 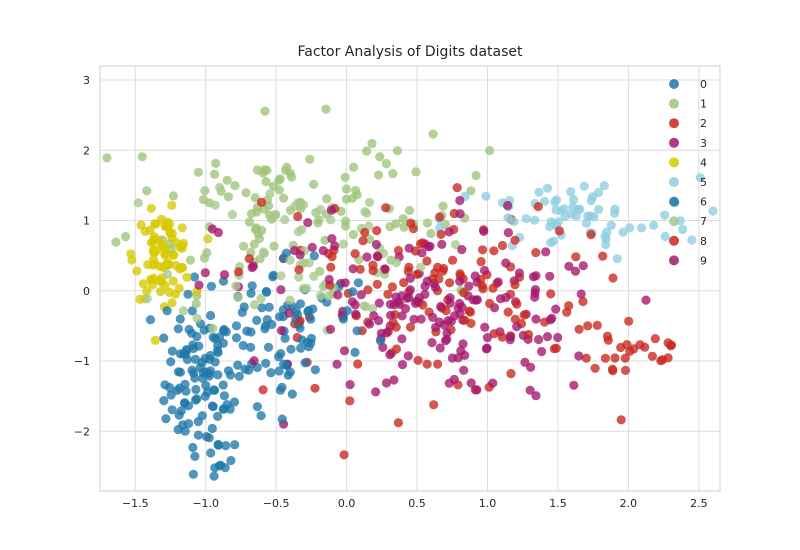 I want to click on x-tick-label: 0.5, so click(x=417, y=503).